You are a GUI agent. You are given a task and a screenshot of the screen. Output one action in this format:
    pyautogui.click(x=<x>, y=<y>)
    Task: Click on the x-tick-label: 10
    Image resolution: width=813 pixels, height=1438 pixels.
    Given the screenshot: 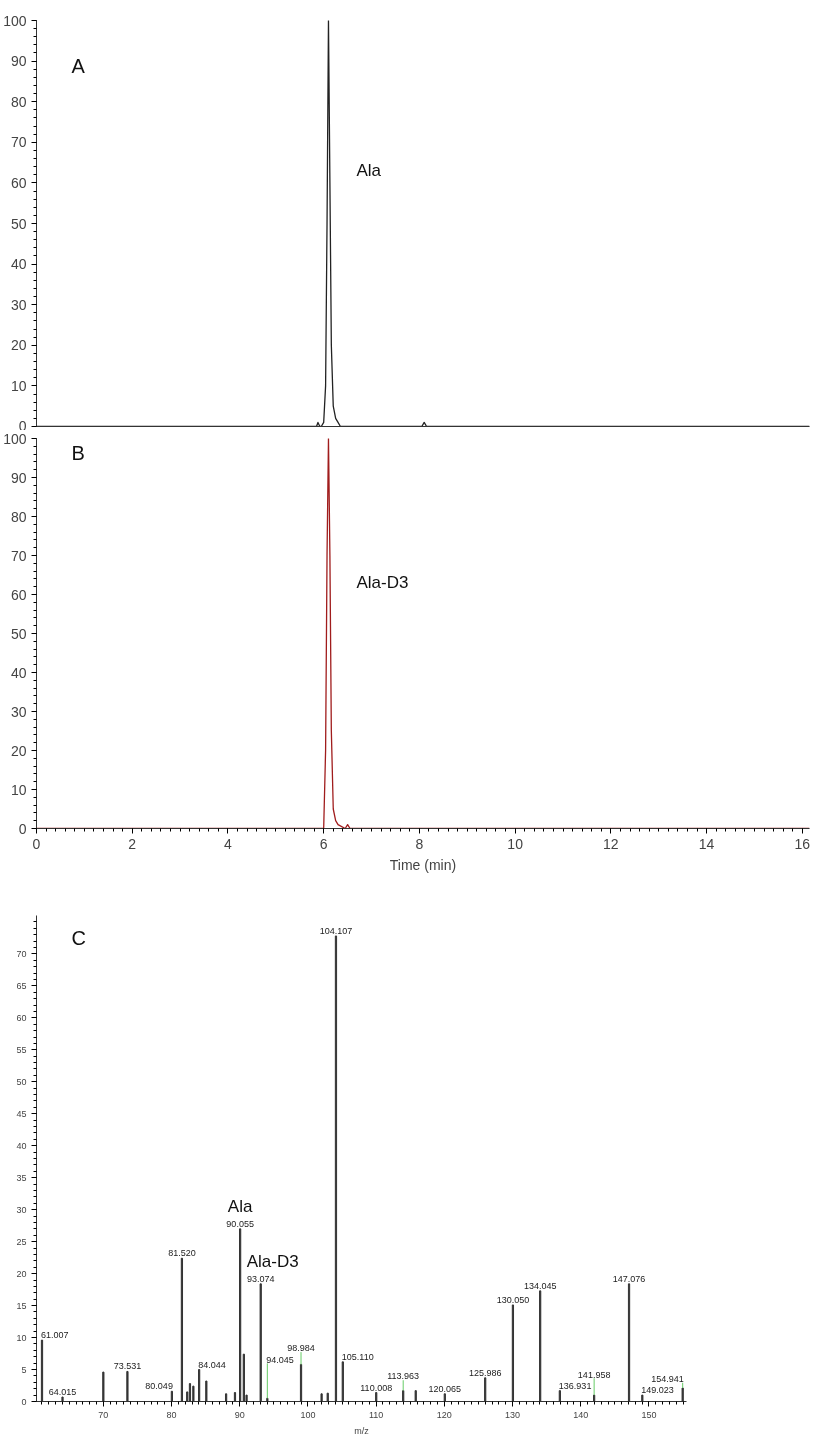 What is the action you would take?
    pyautogui.click(x=515, y=843)
    